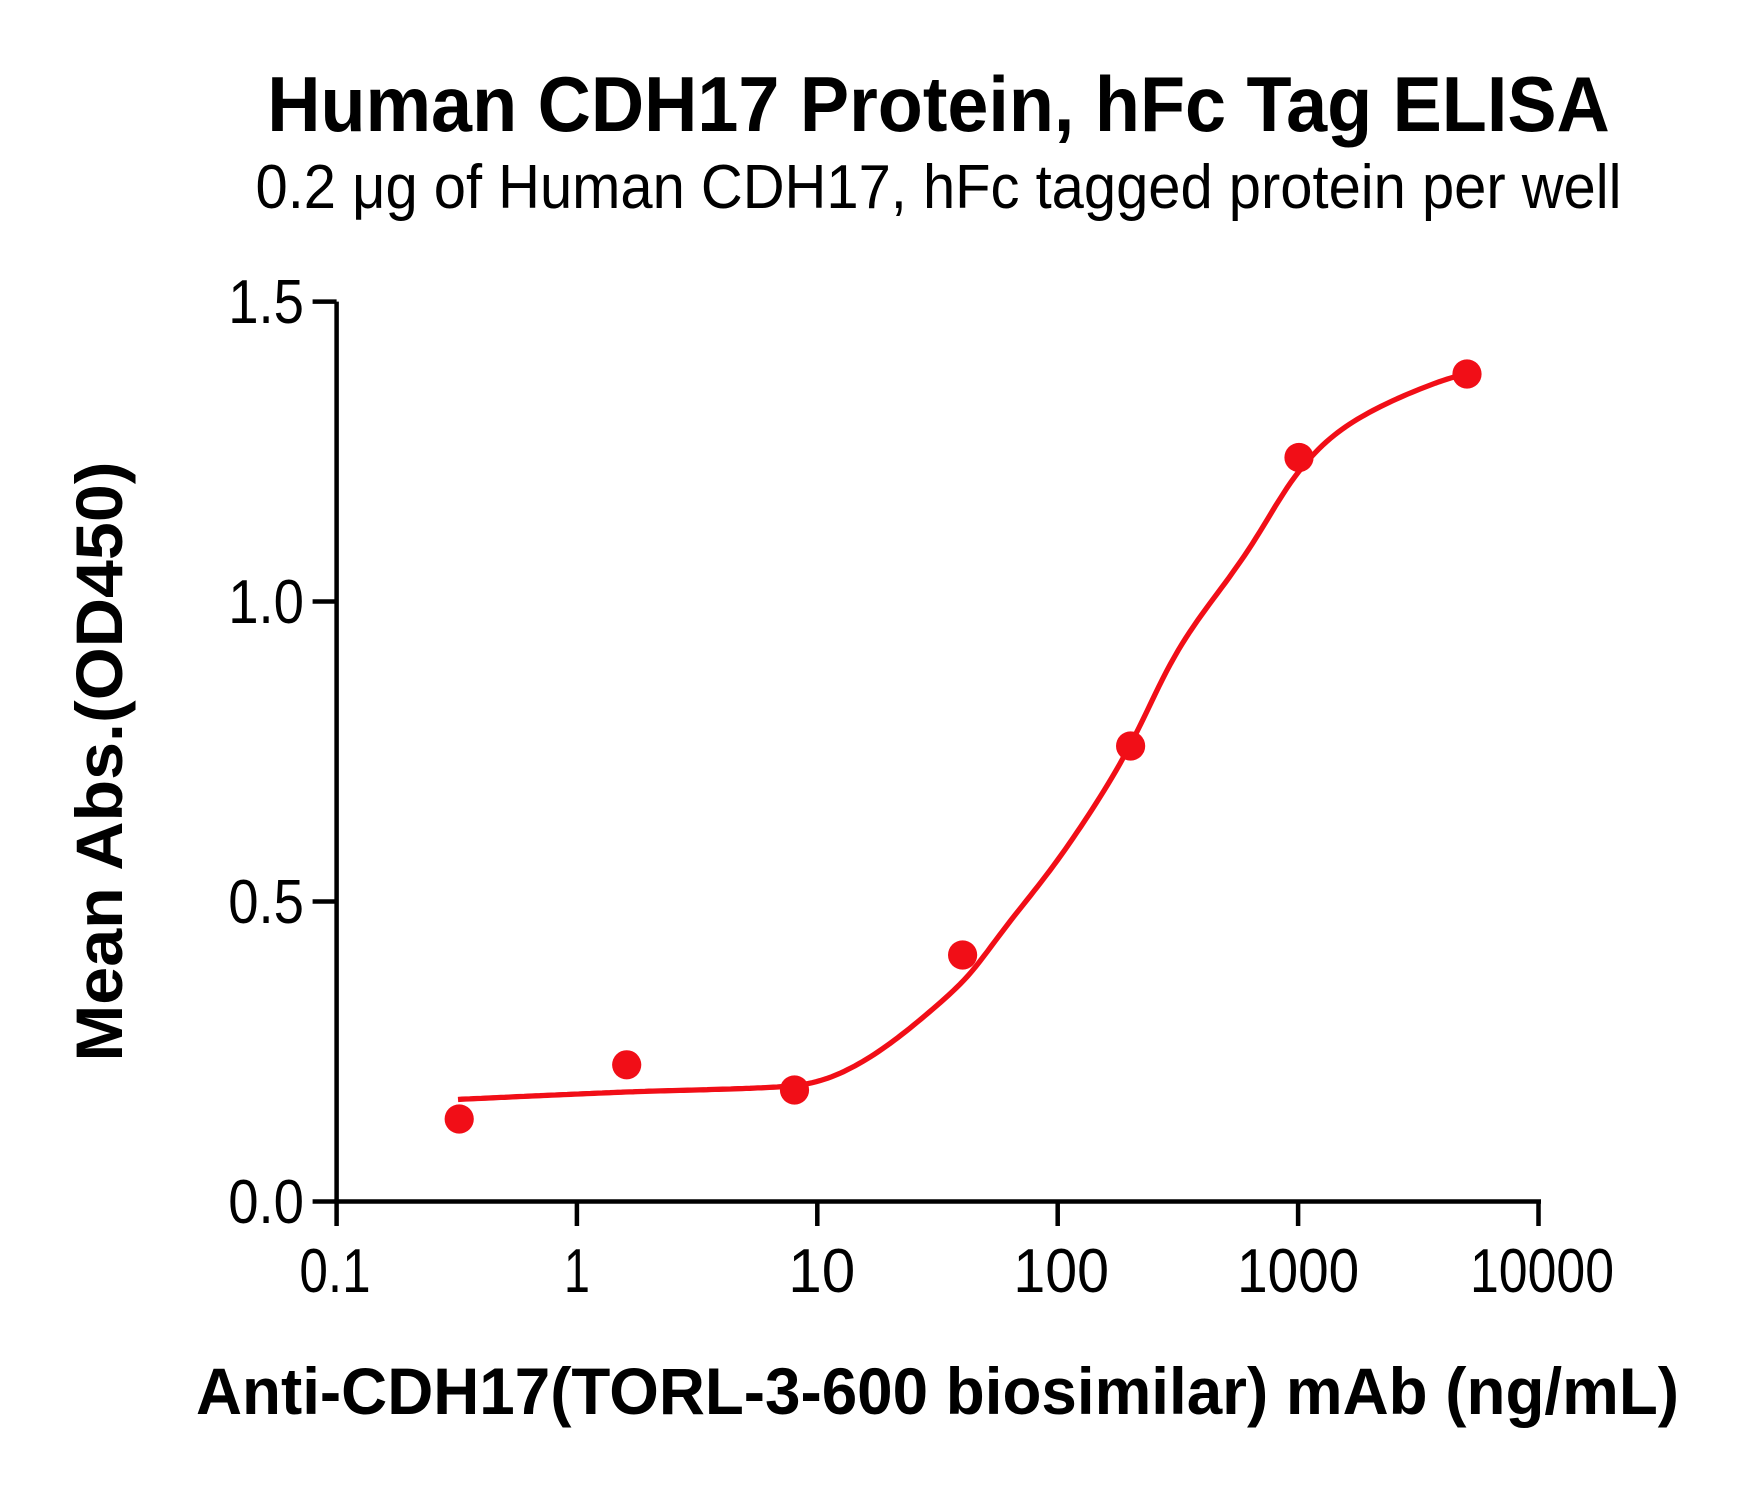 This screenshot has width=1743, height=1491. I want to click on svg-text: 100, so click(1061, 1271).